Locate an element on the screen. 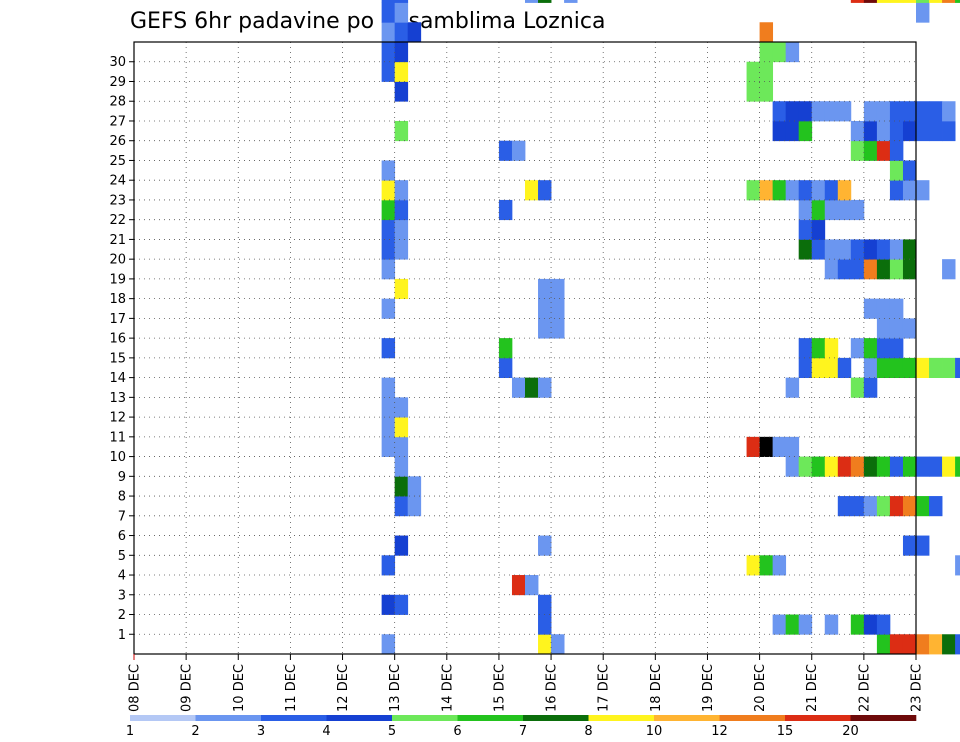 The image size is (960, 742). y-tick-label: 23 is located at coordinates (117, 200).